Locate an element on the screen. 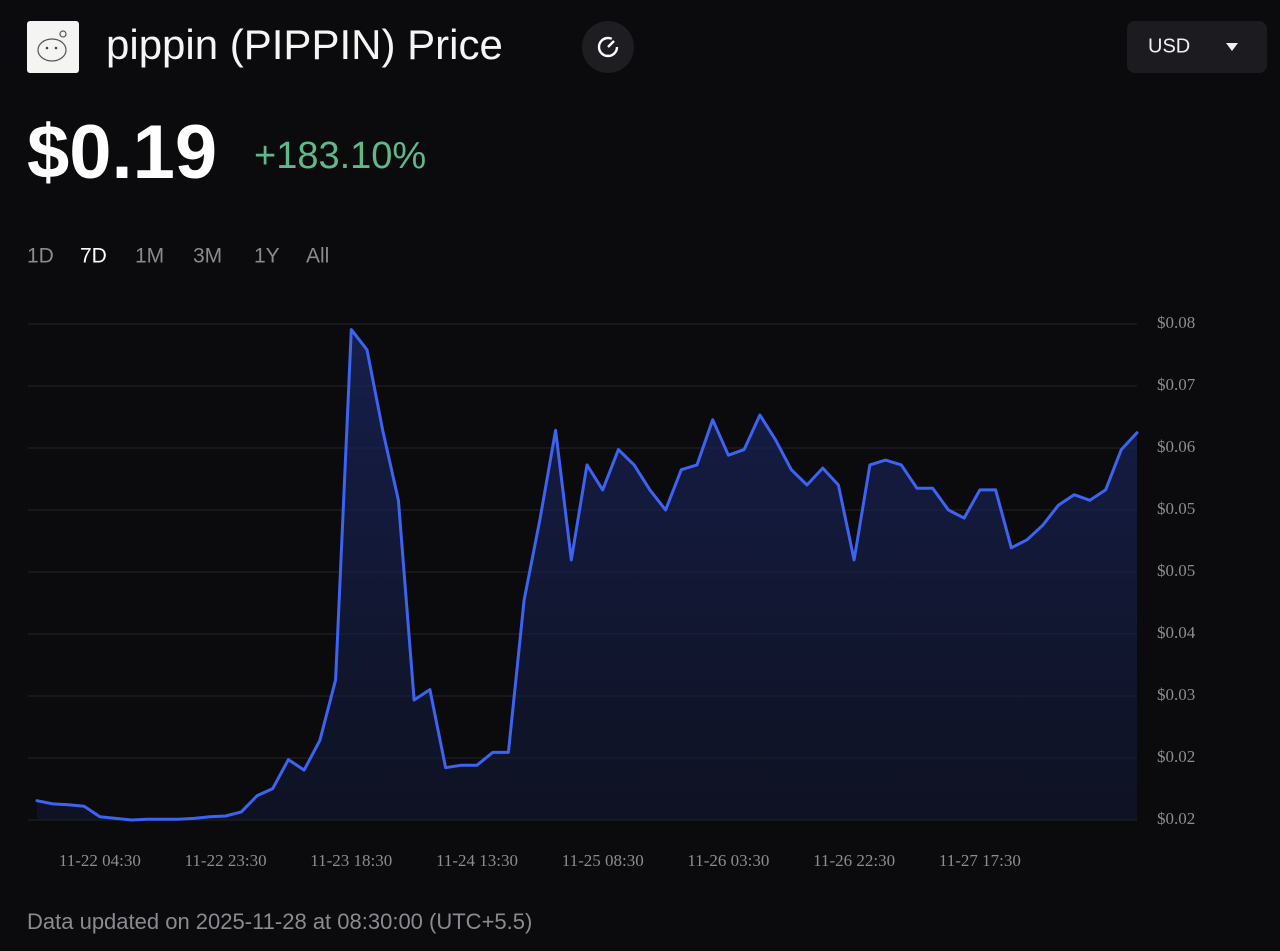 The width and height of the screenshot is (1280, 951). token-logo is located at coordinates (53, 47).